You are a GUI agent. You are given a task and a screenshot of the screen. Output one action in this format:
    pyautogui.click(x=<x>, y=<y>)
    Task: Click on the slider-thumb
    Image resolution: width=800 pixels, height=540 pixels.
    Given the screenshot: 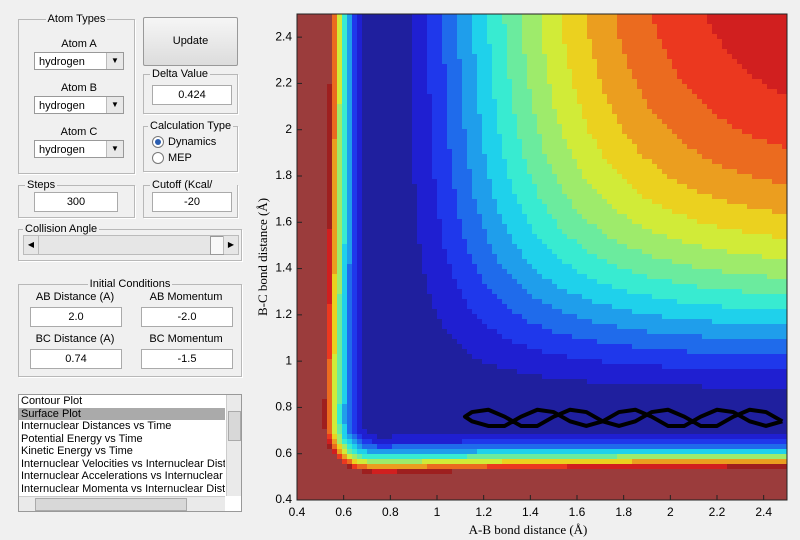 What is the action you would take?
    pyautogui.click(x=217, y=245)
    